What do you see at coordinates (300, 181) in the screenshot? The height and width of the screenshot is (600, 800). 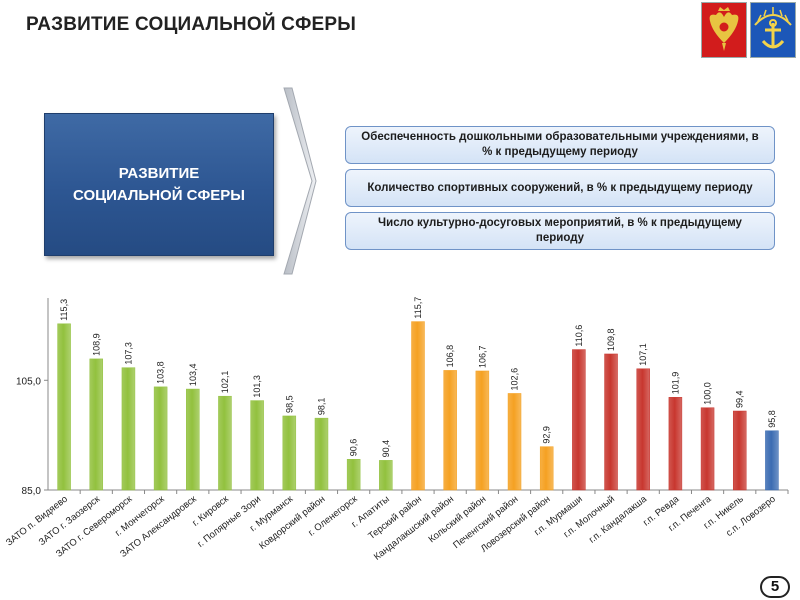 I see `chevron-right-icon` at bounding box center [300, 181].